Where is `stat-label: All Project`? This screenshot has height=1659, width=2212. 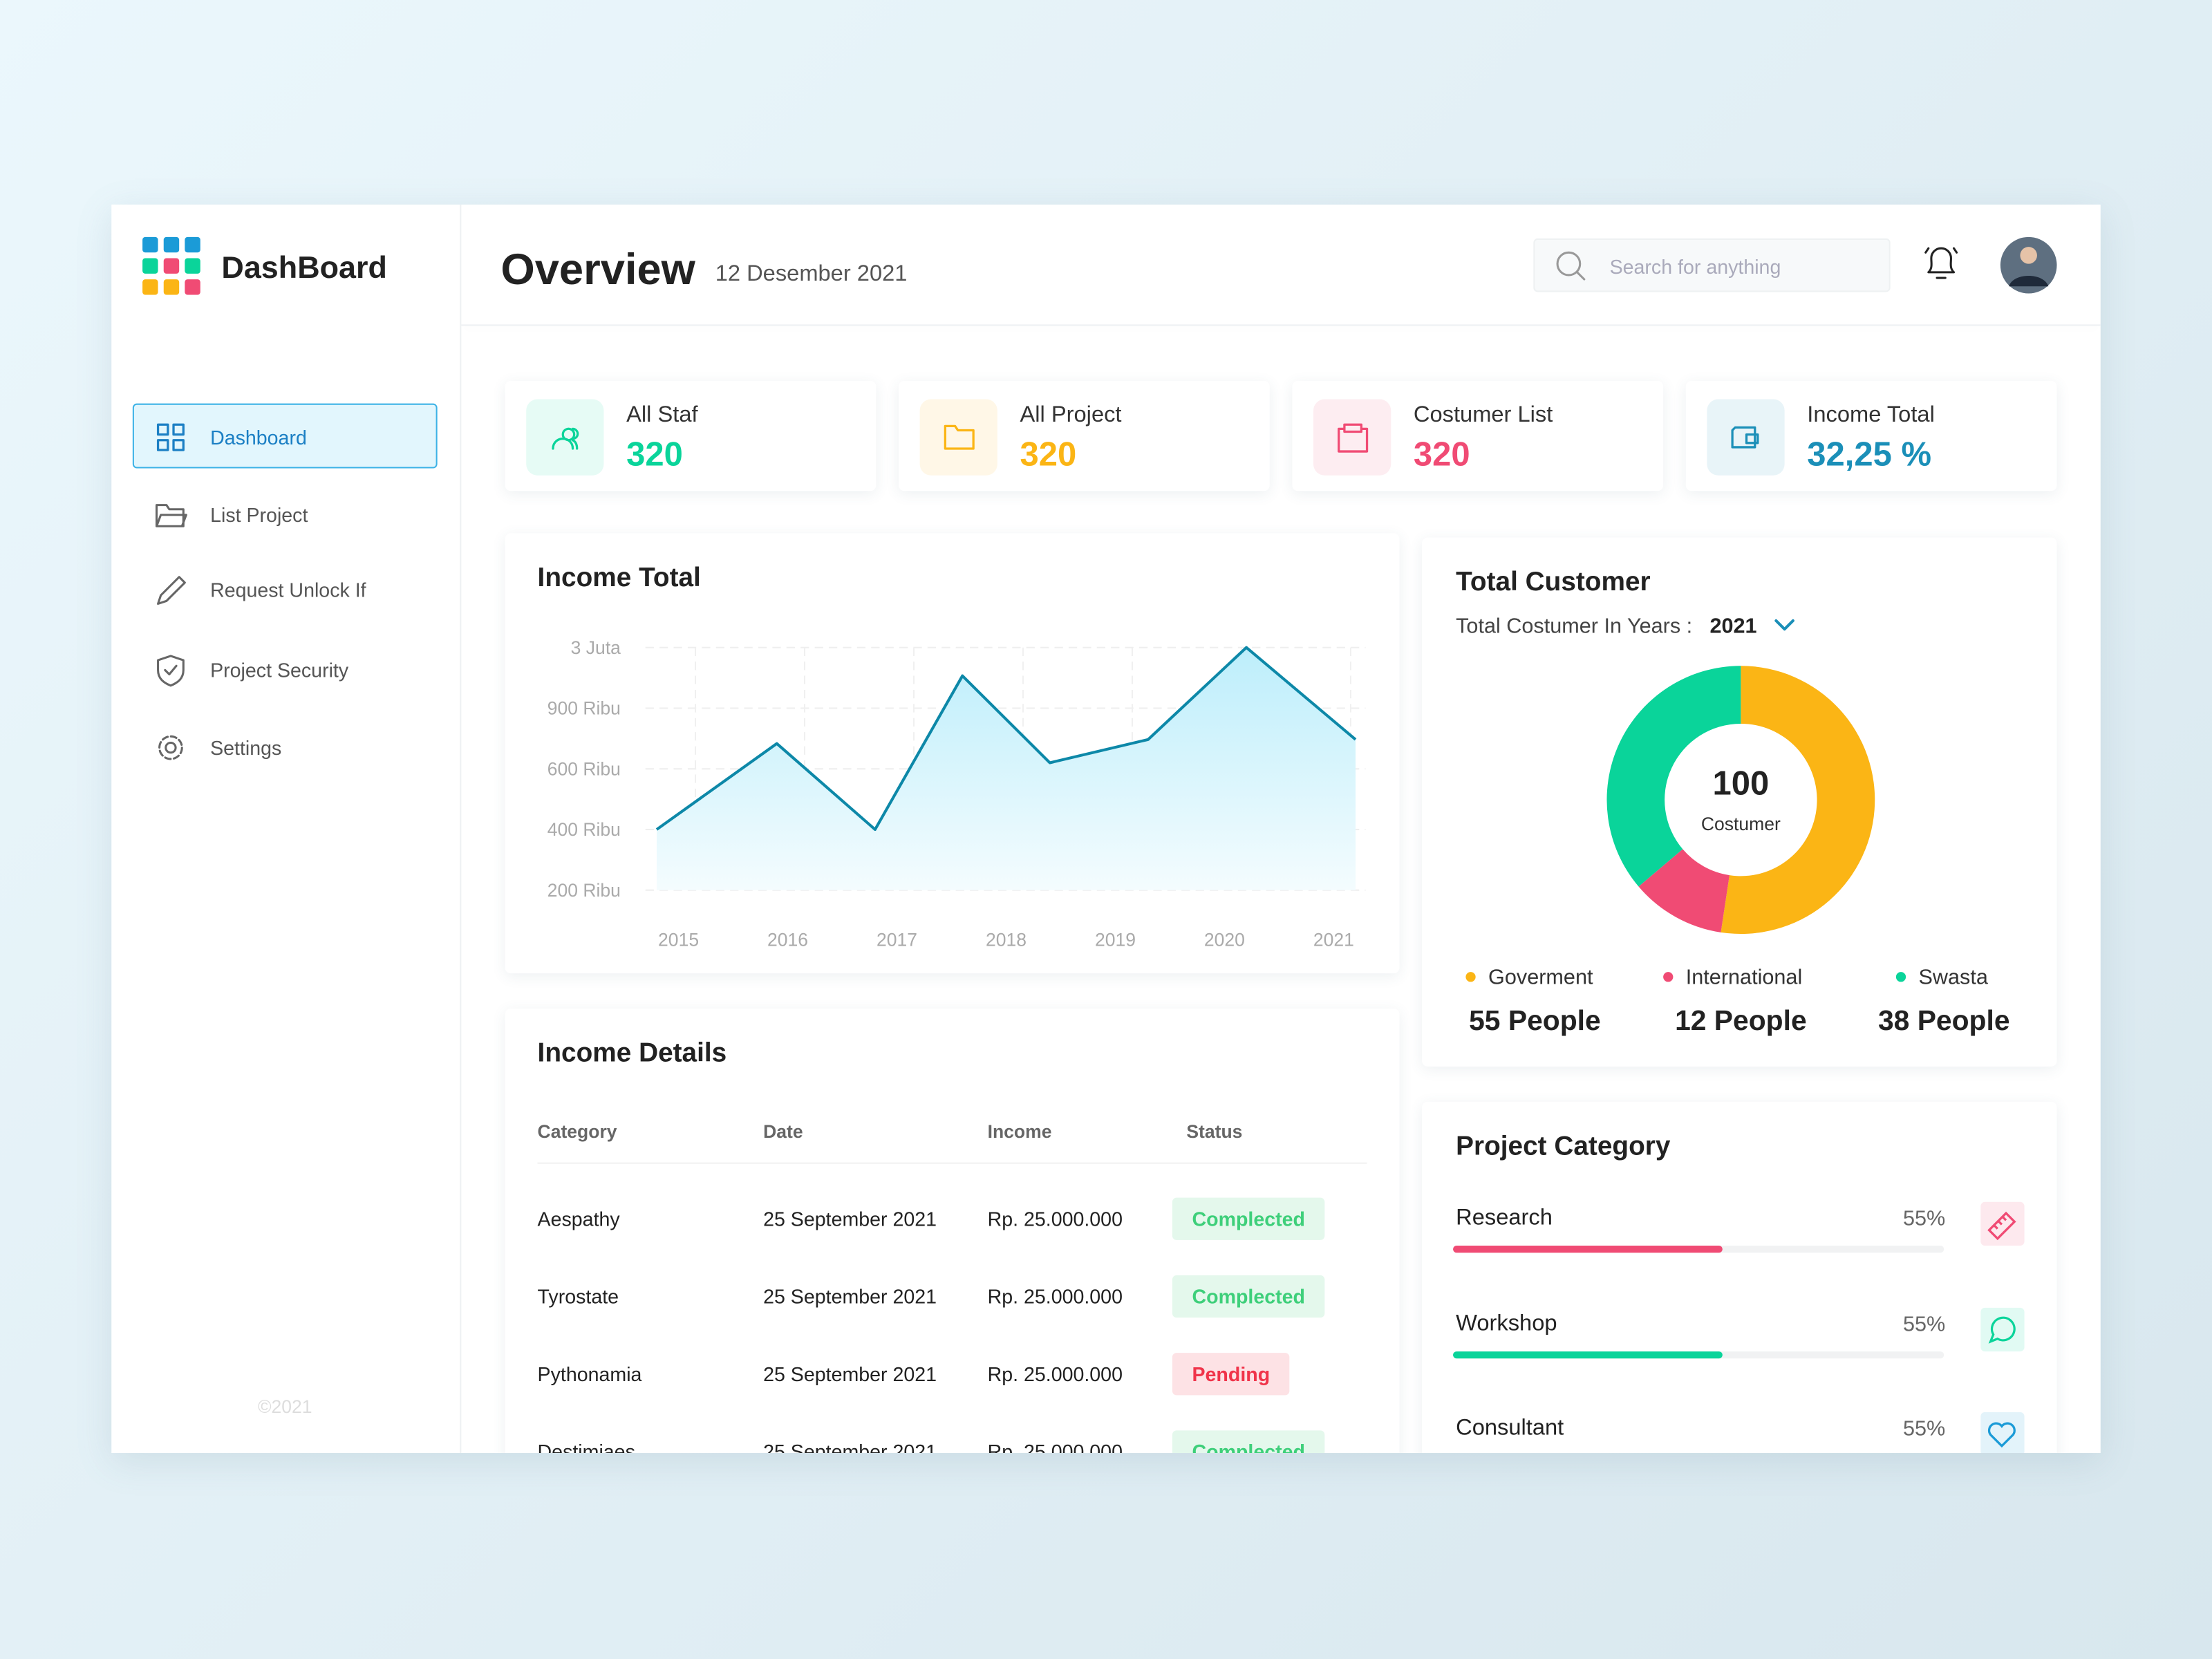
stat-label: All Project is located at coordinates (1071, 415).